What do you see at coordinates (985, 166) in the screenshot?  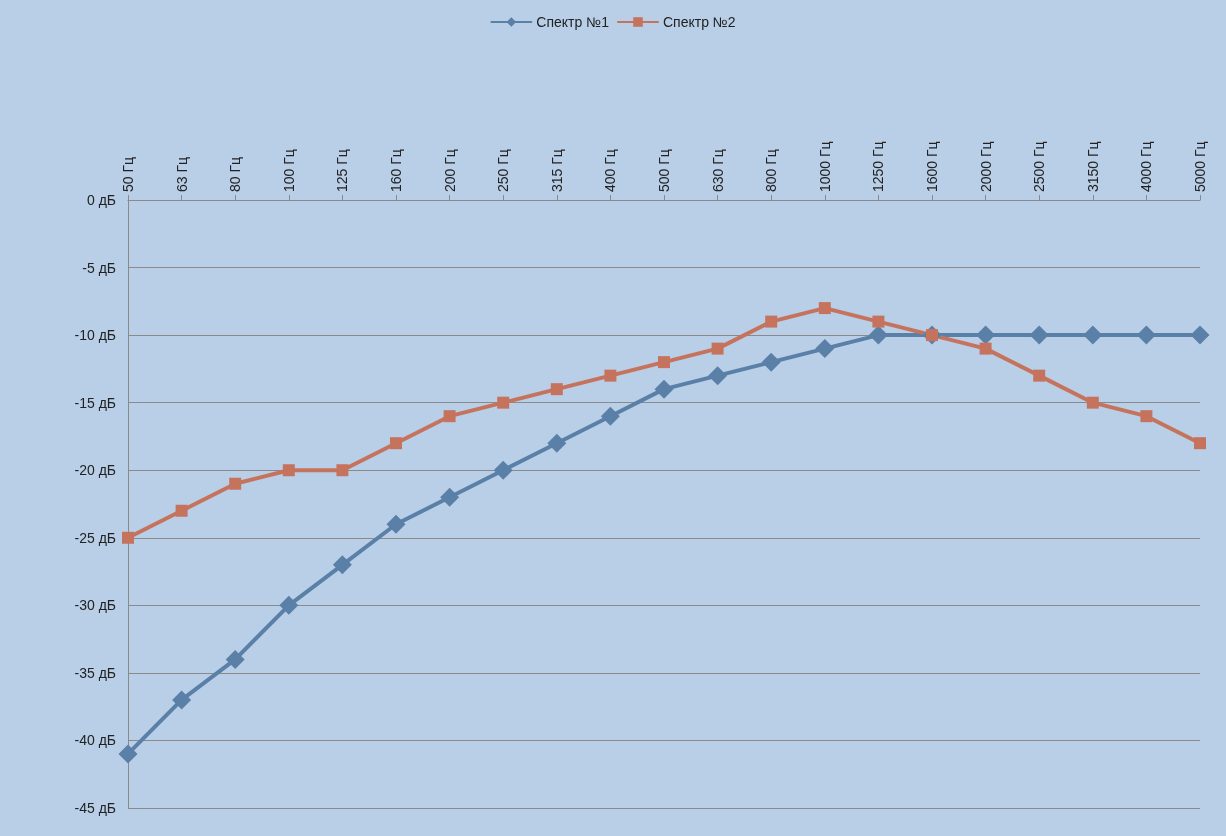 I see `x-tick-label: 2000 Гц` at bounding box center [985, 166].